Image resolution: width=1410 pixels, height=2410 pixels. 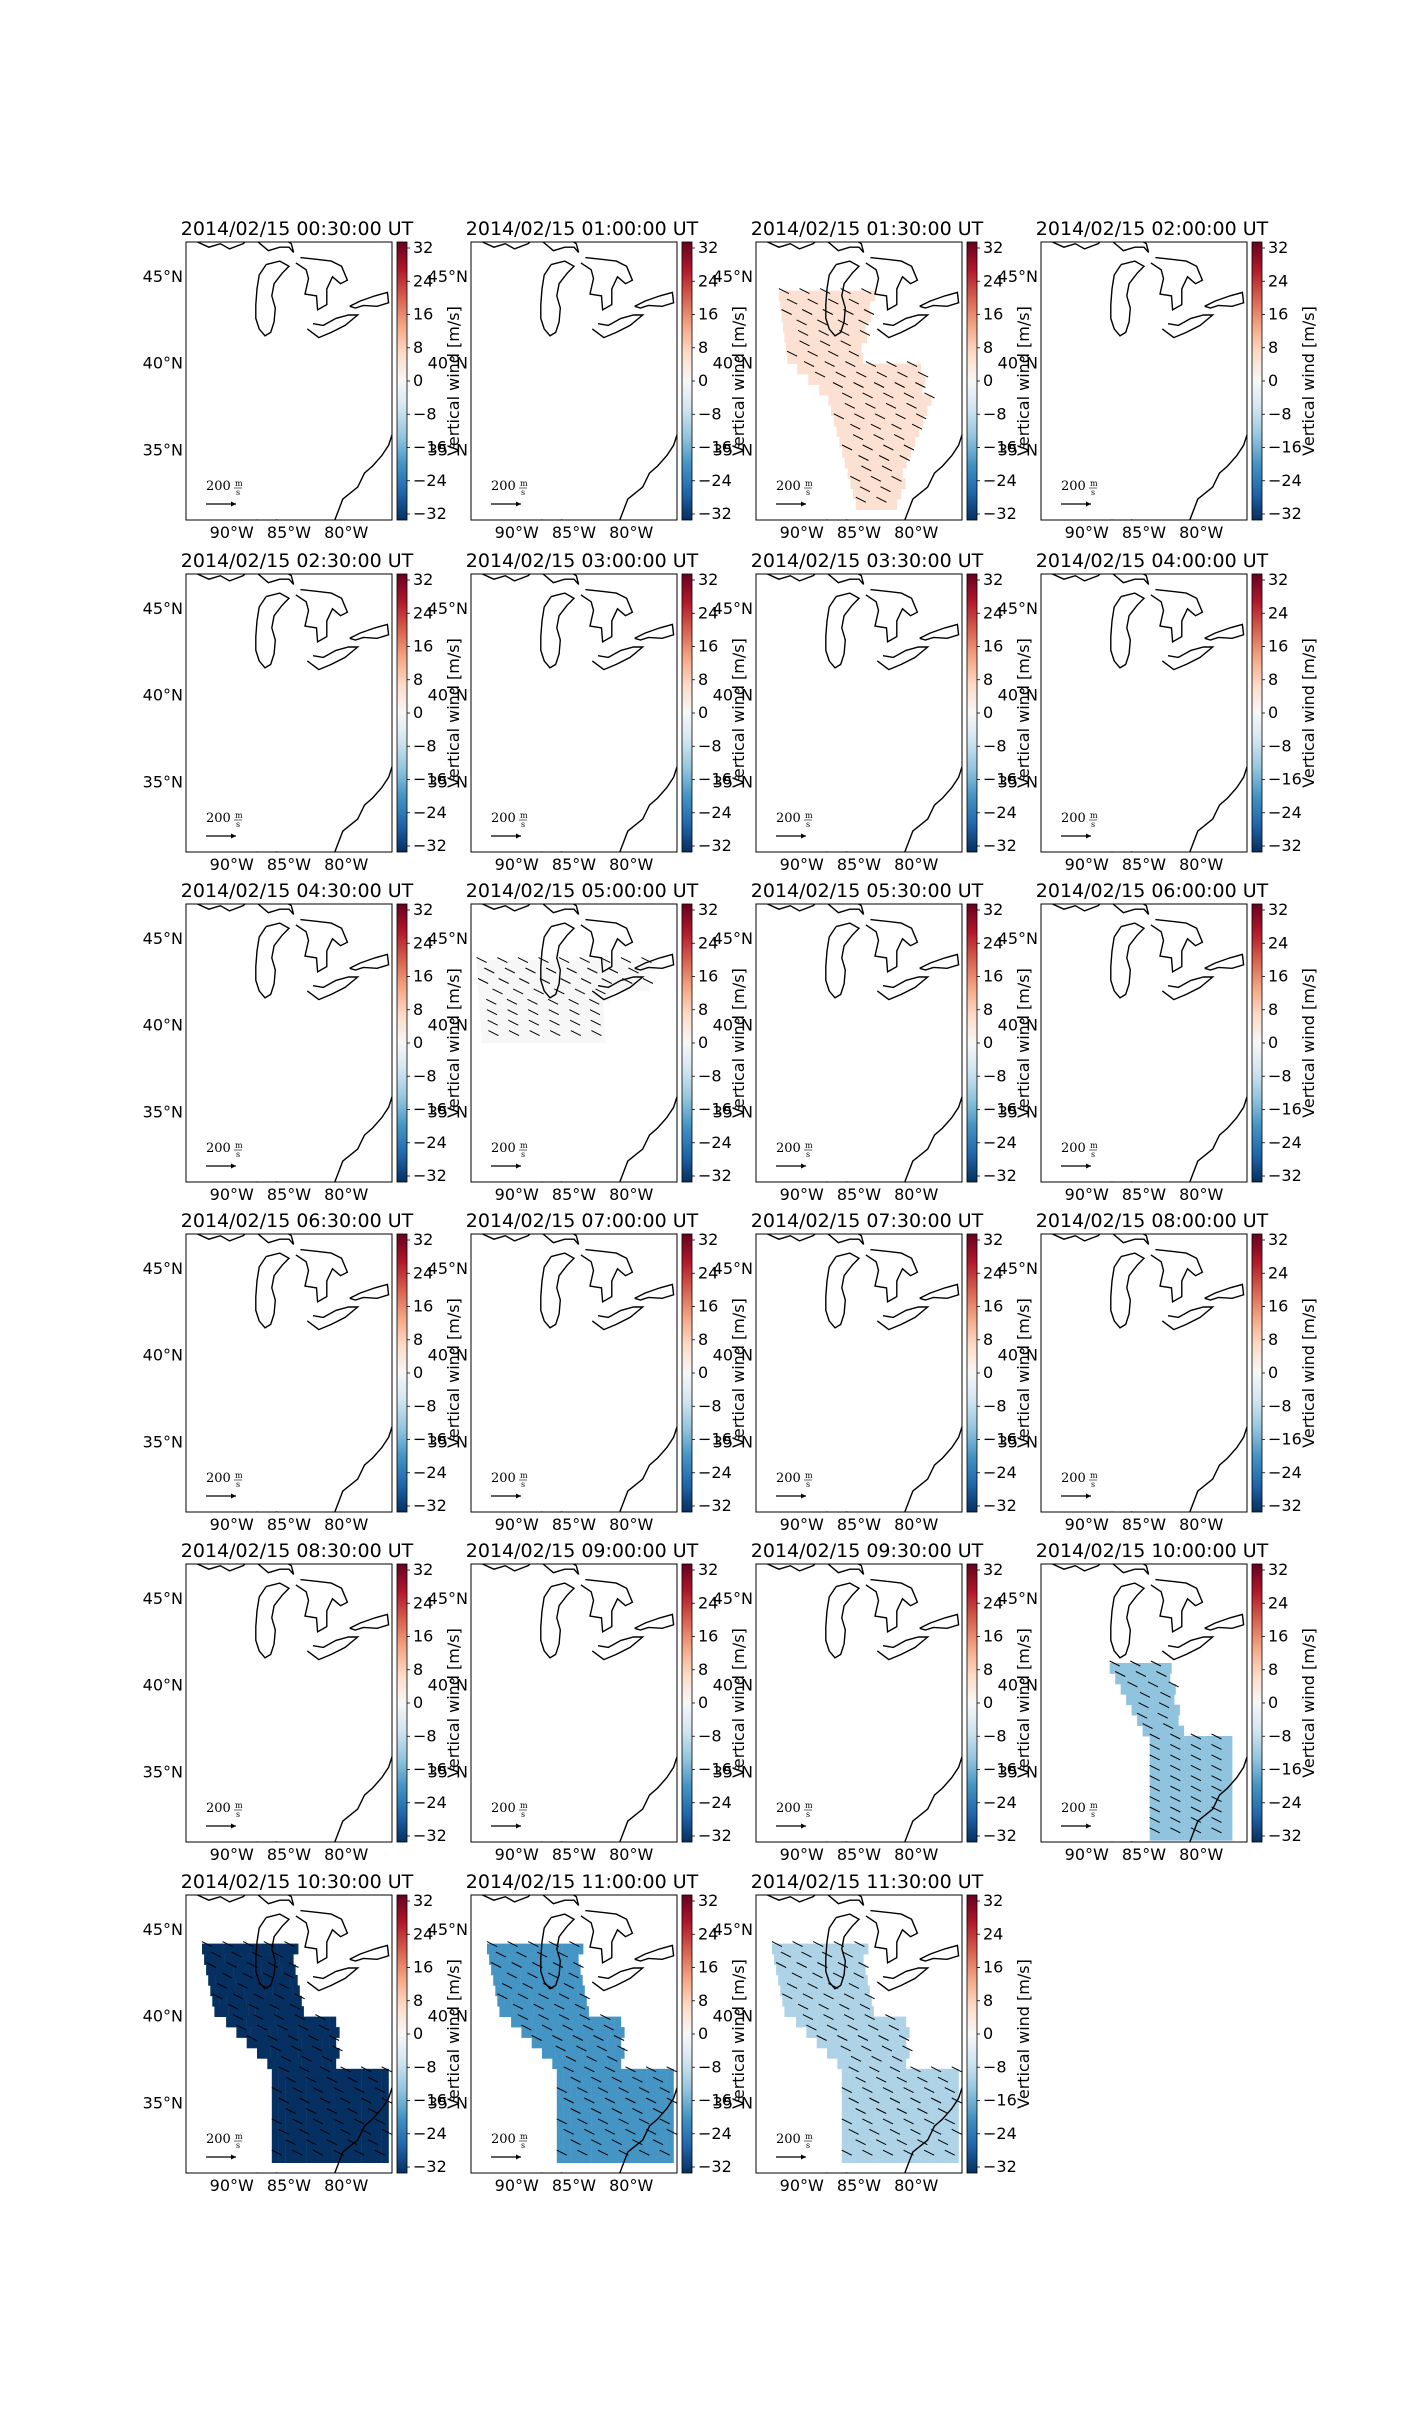 I want to click on colorbar, so click(x=1257, y=713).